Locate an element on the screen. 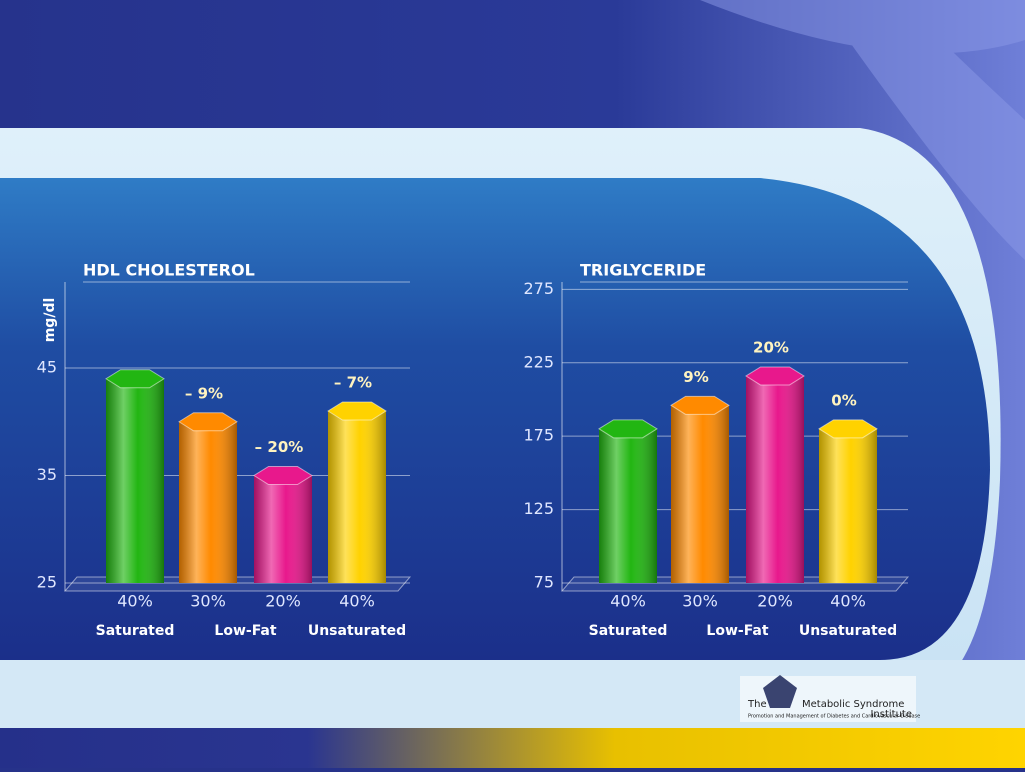  logo-icon is located at coordinates (780, 691).